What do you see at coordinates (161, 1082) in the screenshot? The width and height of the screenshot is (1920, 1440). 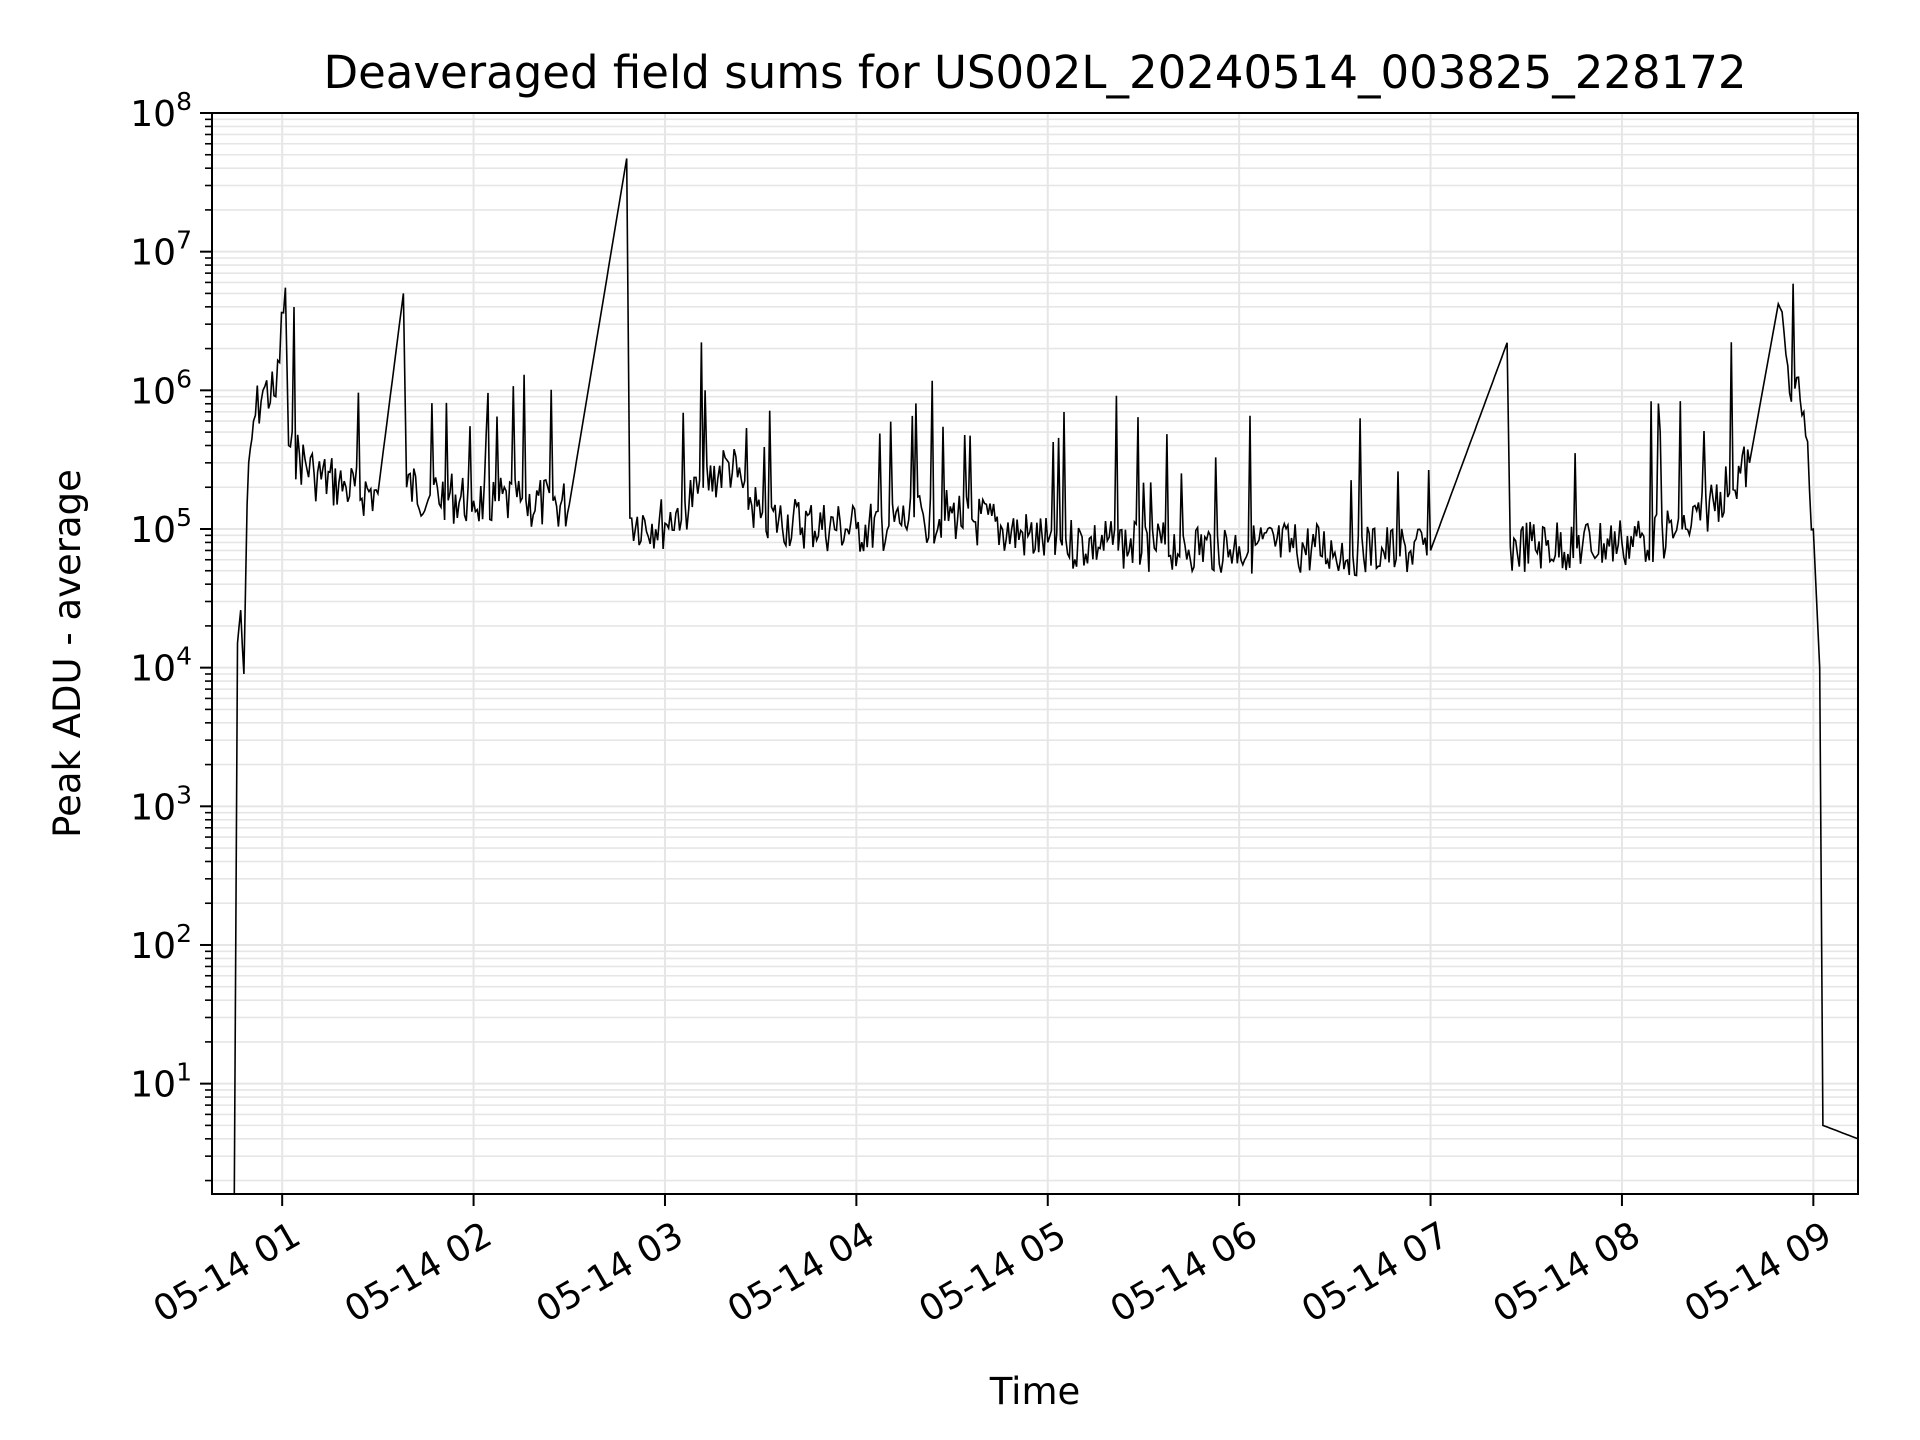 I see `y-tick-label: 10¹` at bounding box center [161, 1082].